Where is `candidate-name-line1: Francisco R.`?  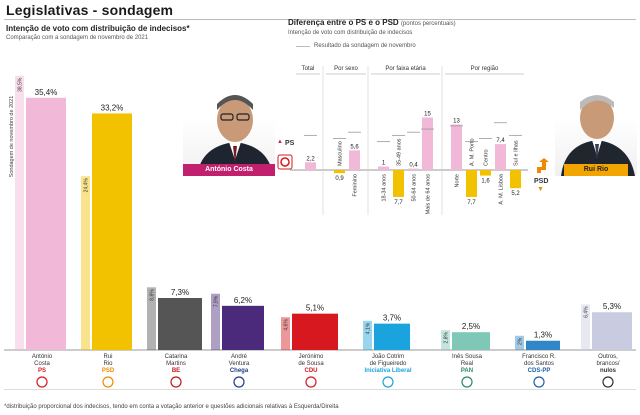
candidate-name-line1: Francisco R. is located at coordinates (539, 357).